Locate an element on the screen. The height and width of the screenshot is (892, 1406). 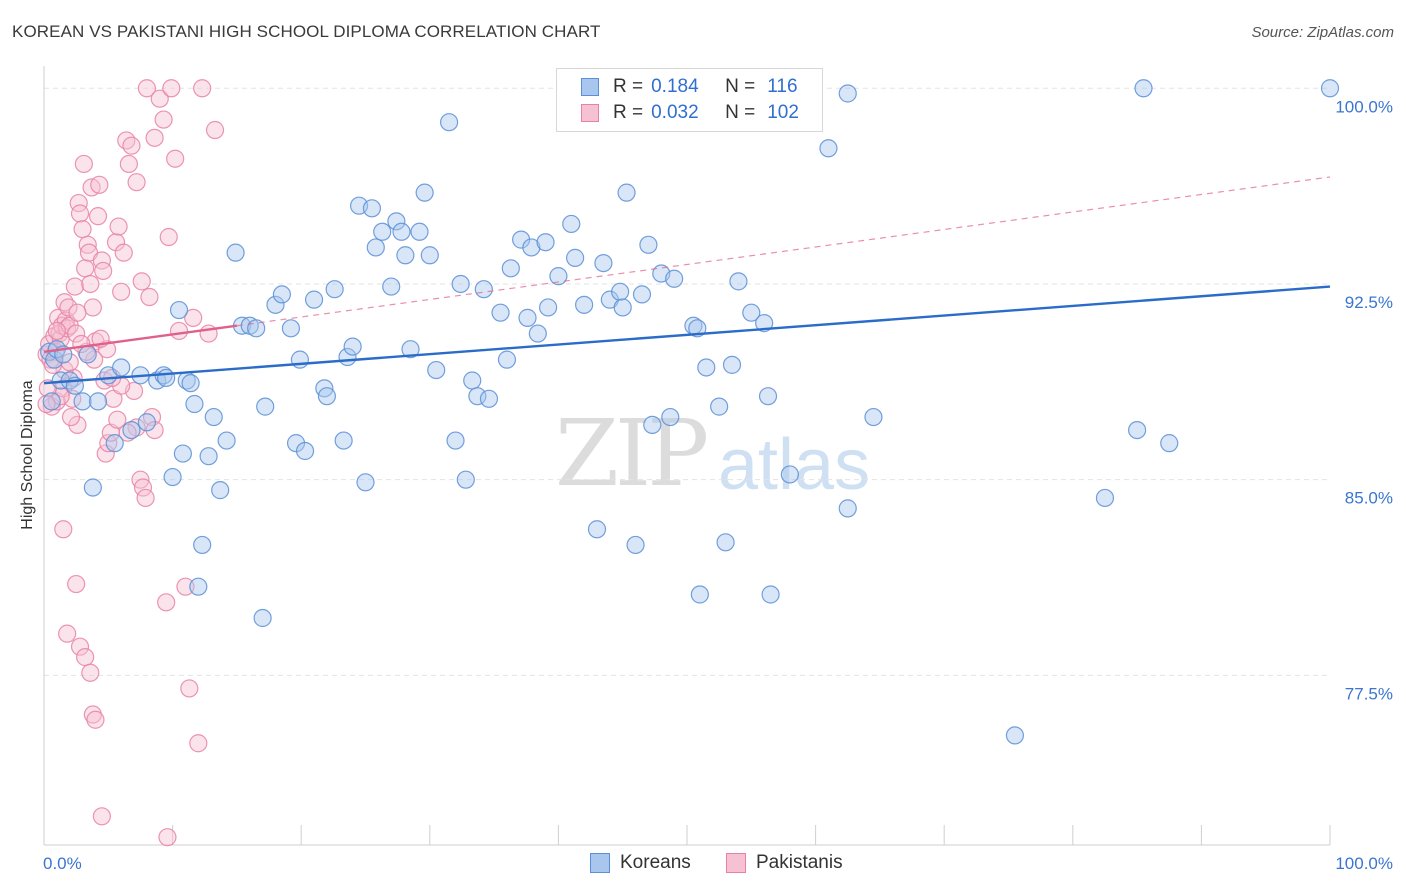
legend-row-pakistanis: R = 0.032 N = 102 is located at coordinates (690, 113).